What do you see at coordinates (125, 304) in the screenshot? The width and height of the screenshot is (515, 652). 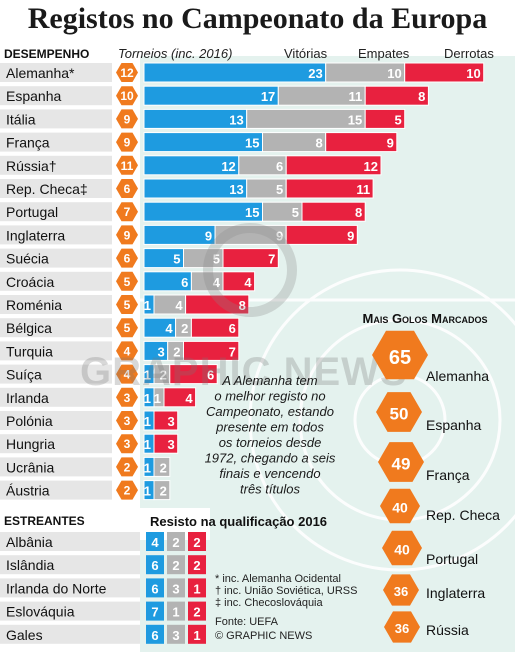 I see `bar-row: Roménia 5 1 4 8` at bounding box center [125, 304].